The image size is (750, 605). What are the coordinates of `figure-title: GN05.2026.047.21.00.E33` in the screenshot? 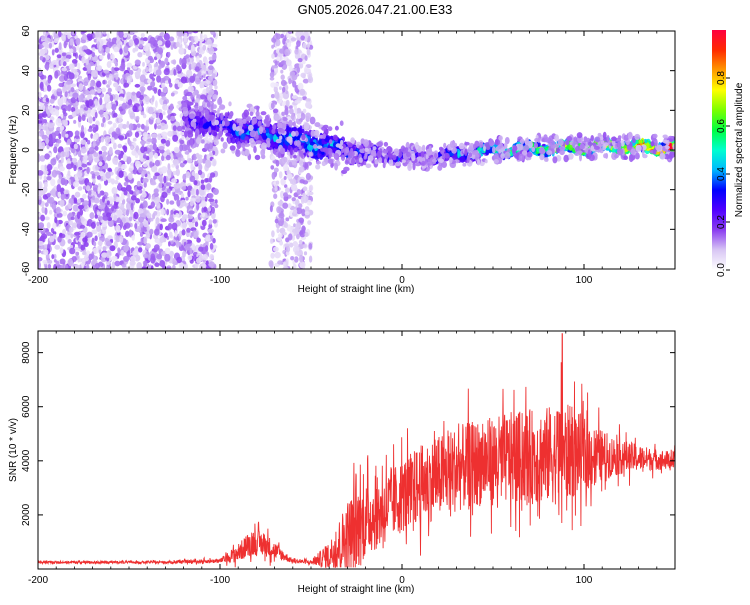 It's located at (375, 9).